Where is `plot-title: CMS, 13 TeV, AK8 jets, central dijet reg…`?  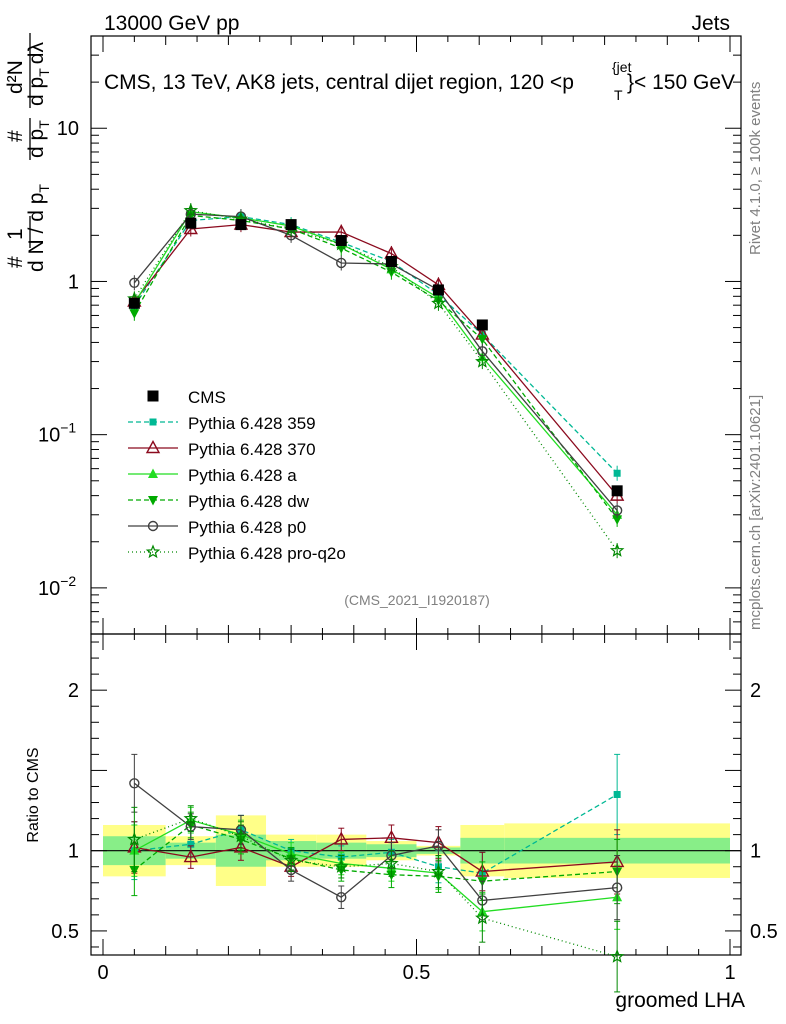
plot-title: CMS, 13 TeV, AK8 jets, central dijet reg… is located at coordinates (339, 82).